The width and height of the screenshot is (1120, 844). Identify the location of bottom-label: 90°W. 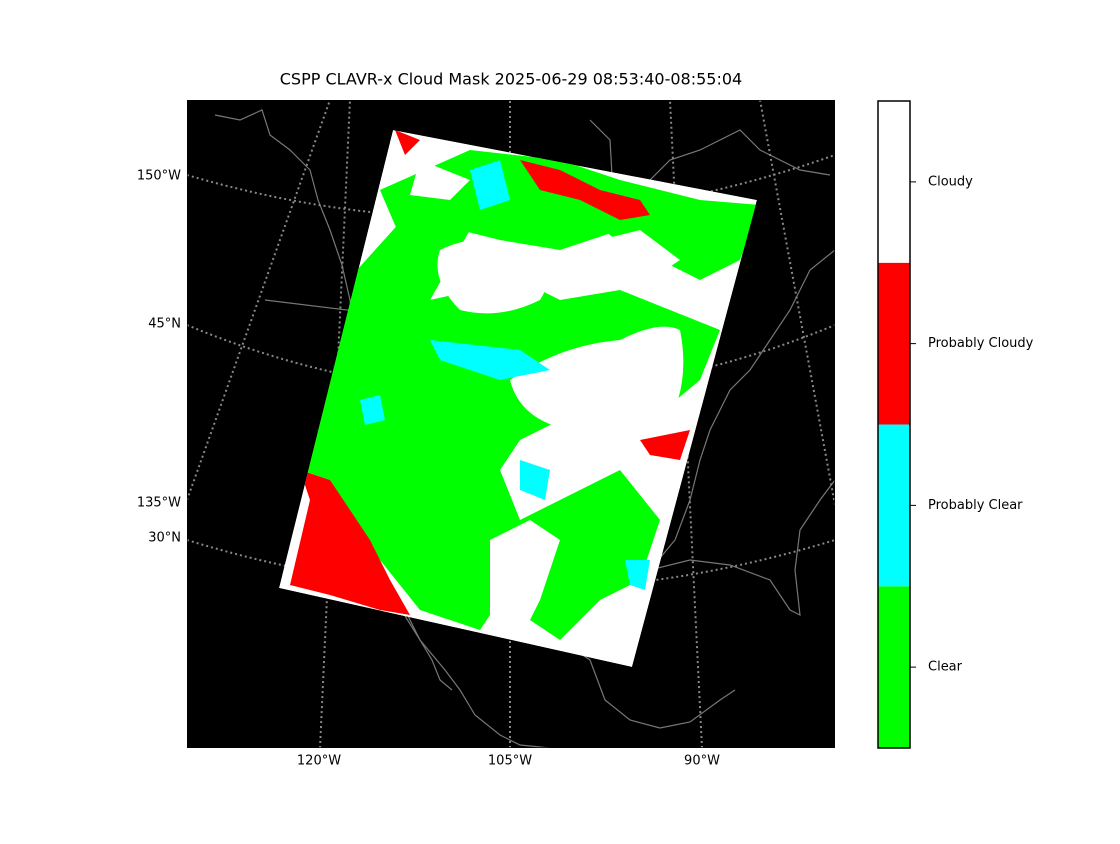
(702, 761).